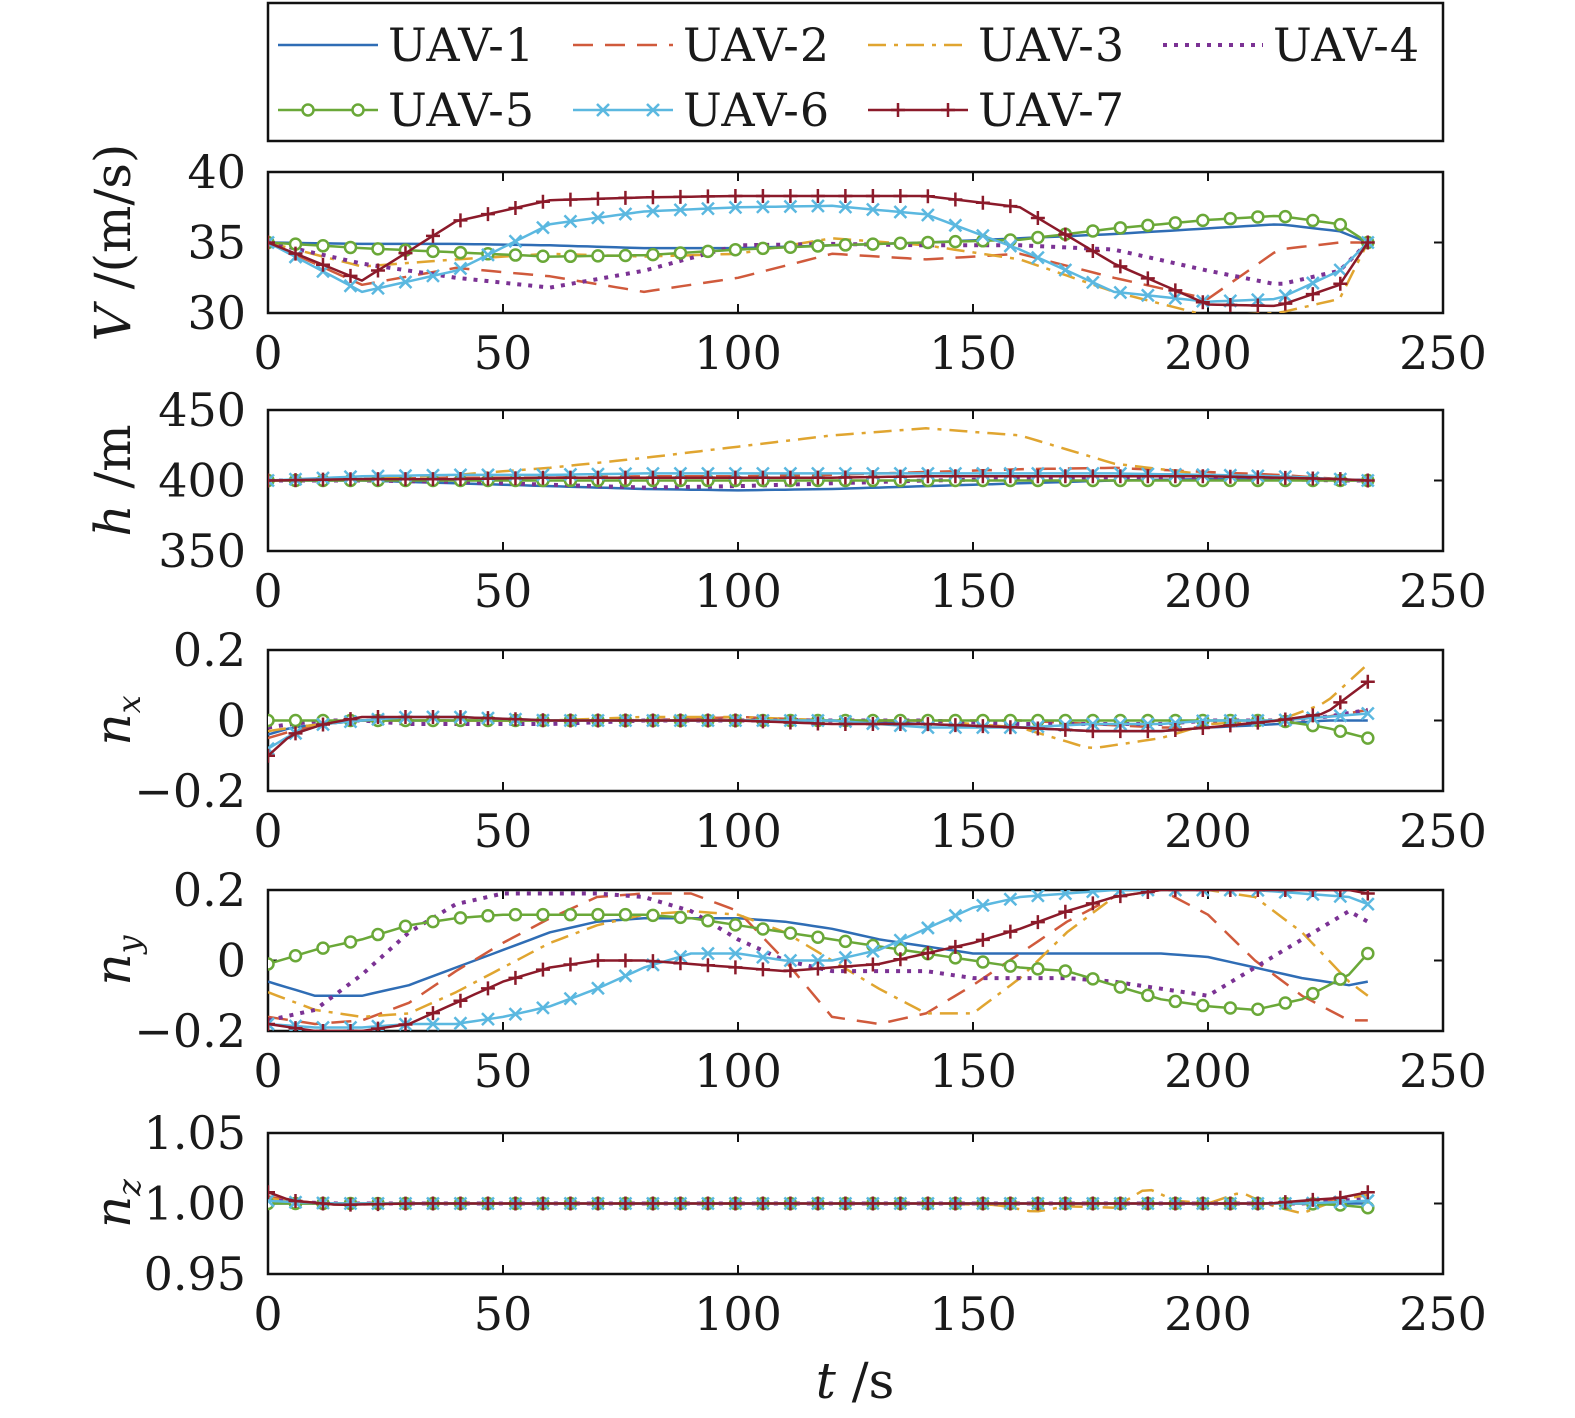 The height and width of the screenshot is (1418, 1575). I want to click on y-tick-label: 0.95, so click(195, 1274).